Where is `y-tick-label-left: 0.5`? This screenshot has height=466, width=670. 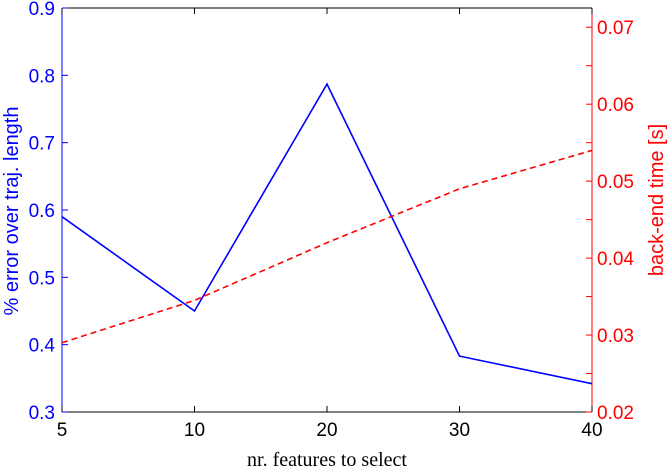
y-tick-label-left: 0.5 is located at coordinates (42, 278).